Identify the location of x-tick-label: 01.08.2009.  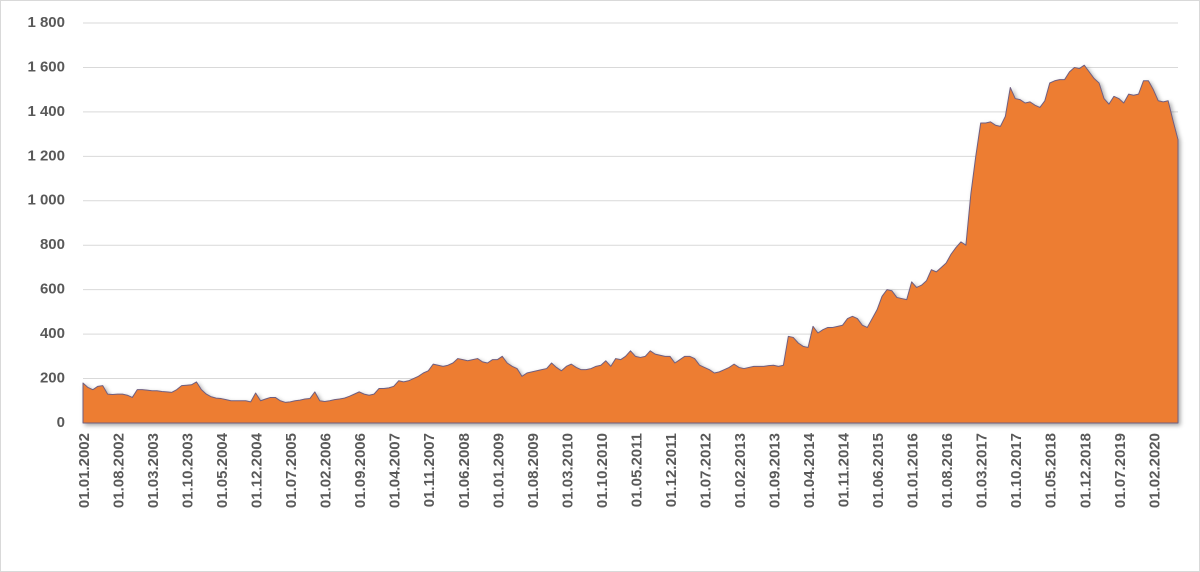
(533, 470).